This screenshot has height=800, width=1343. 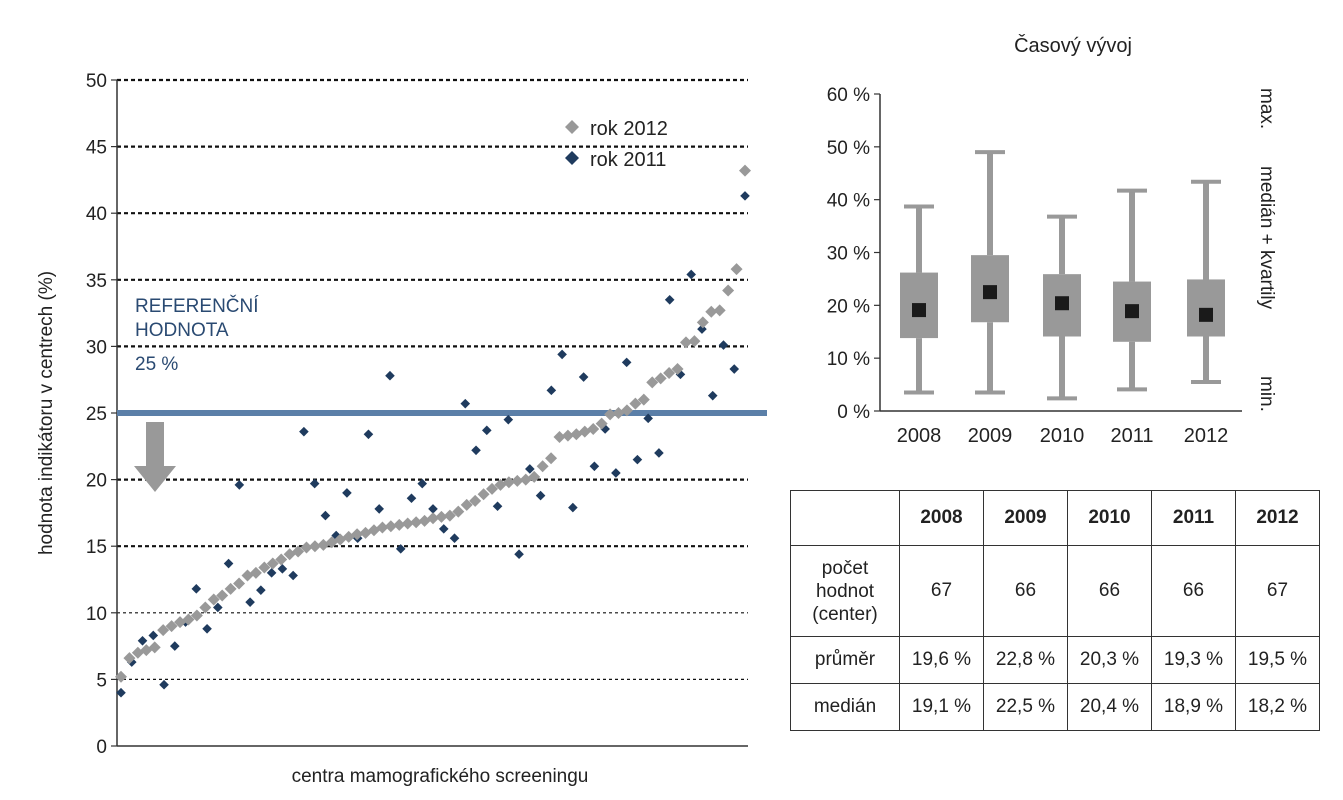 I want to click on table-row: počet hodnot (center) 67 66 66 66 67, so click(x=1055, y=591).